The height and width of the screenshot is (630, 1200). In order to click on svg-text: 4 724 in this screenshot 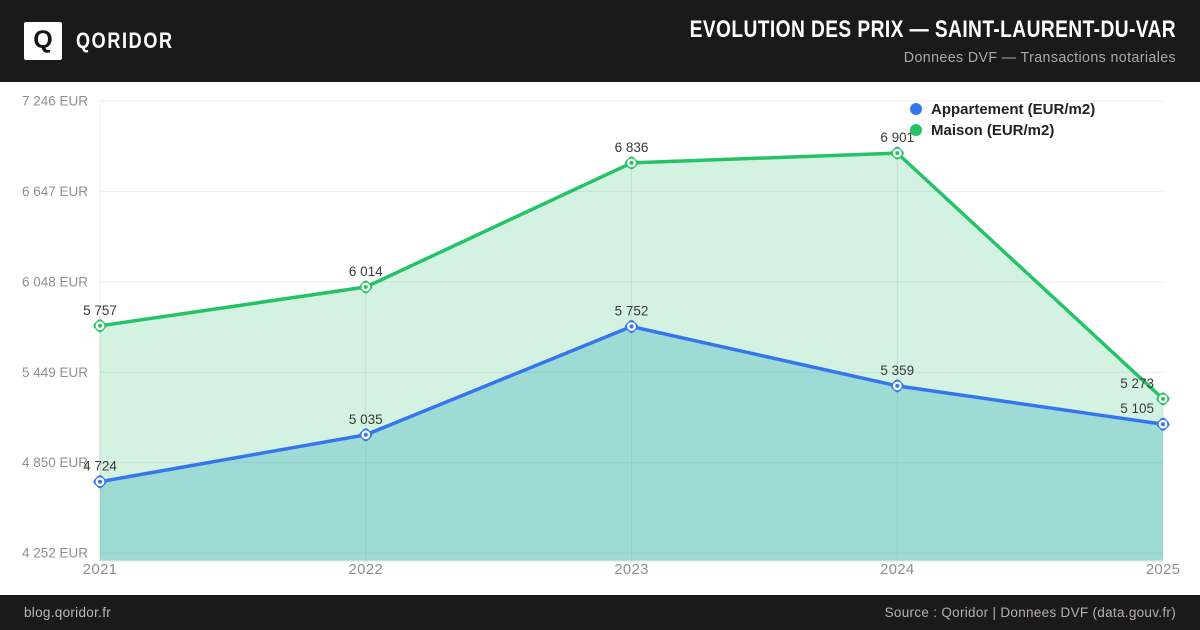, I will do `click(100, 466)`.